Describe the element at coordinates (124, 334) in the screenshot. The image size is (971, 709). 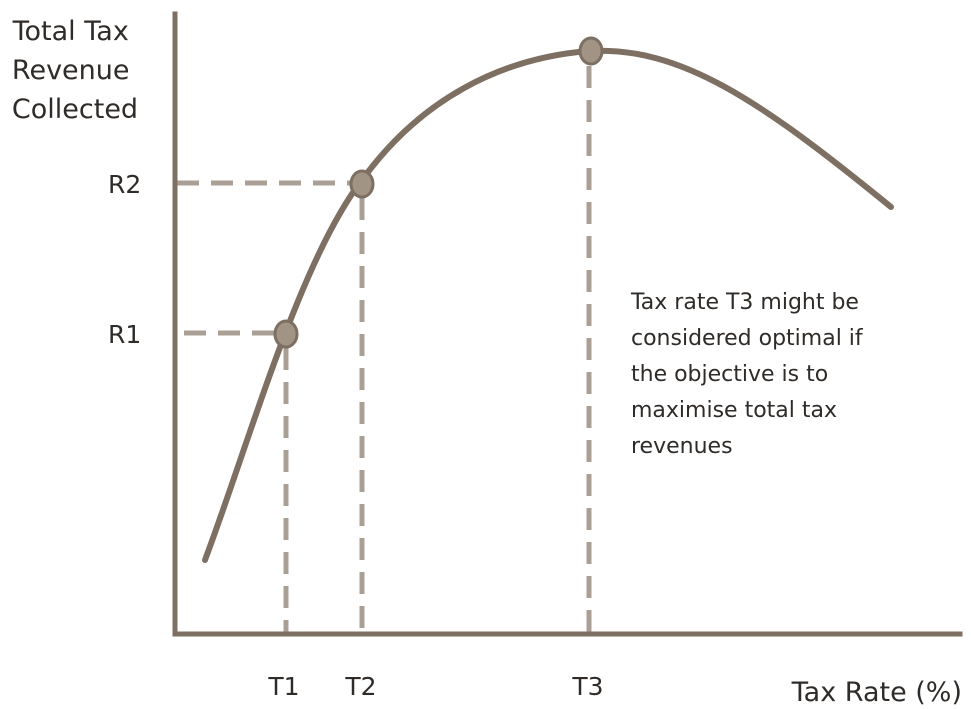
I see `tick-label-r1: R1` at that location.